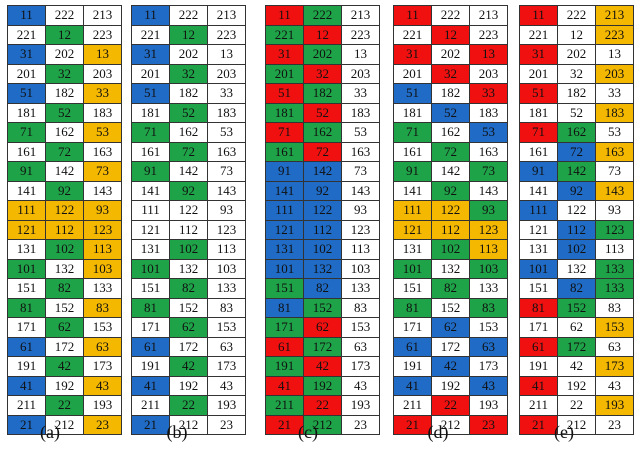 Image resolution: width=634 pixels, height=453 pixels. I want to click on grid-cell: 62, so click(188, 327).